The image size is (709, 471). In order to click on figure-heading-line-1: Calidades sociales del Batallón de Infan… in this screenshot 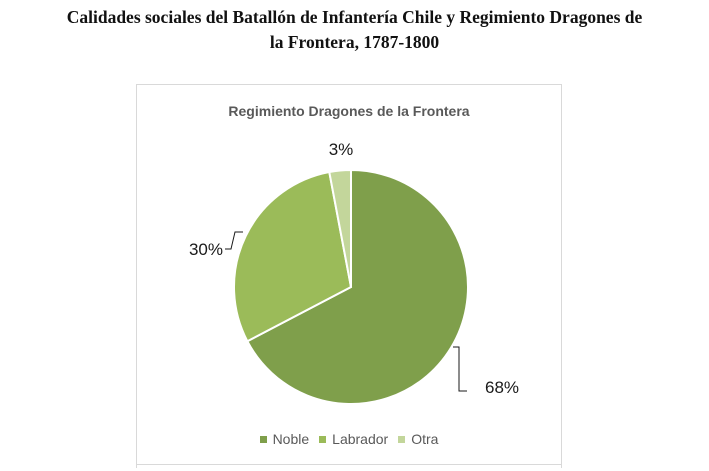, I will do `click(354, 17)`.